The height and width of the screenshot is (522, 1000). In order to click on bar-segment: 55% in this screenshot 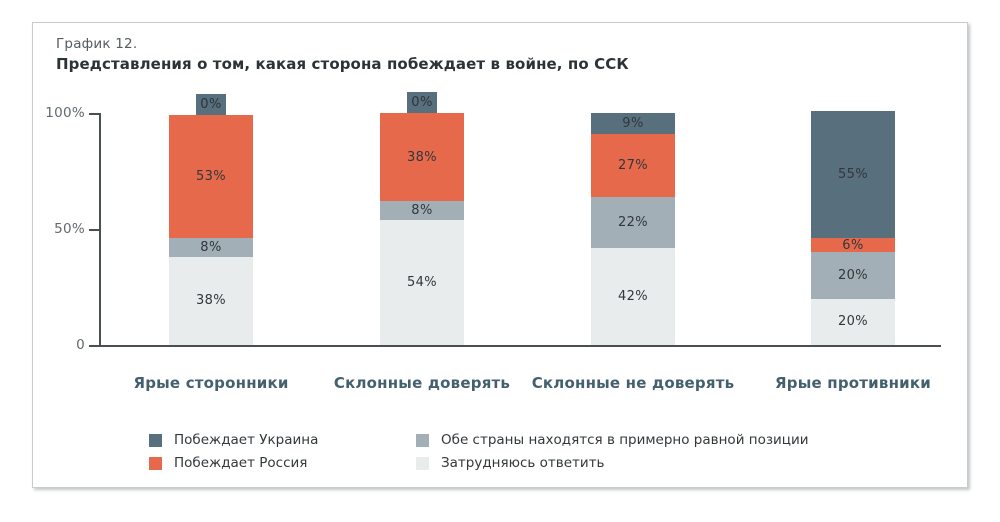, I will do `click(853, 174)`.